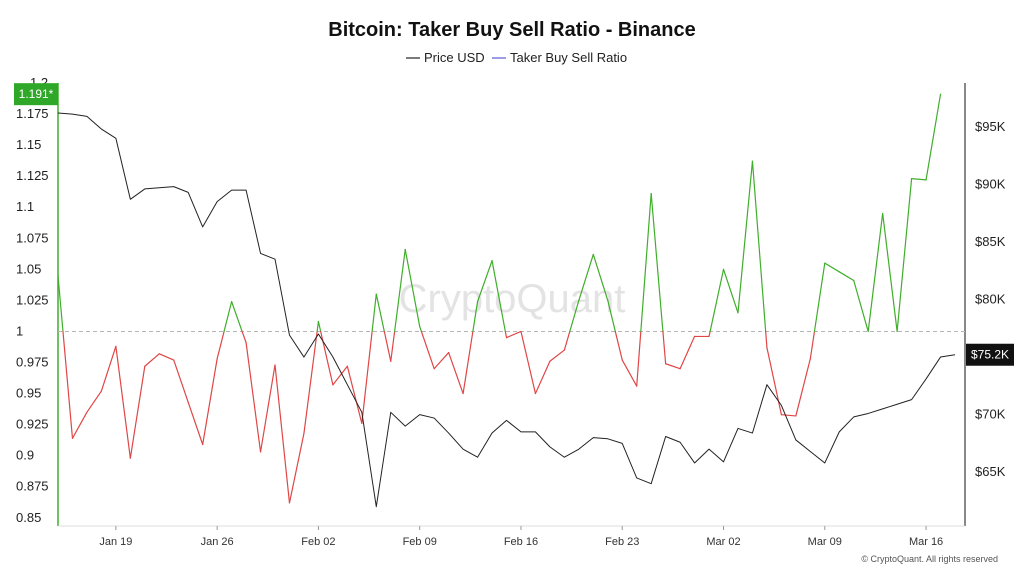 The image size is (1024, 576). I want to click on left-tick-label: 0.975, so click(32, 362).